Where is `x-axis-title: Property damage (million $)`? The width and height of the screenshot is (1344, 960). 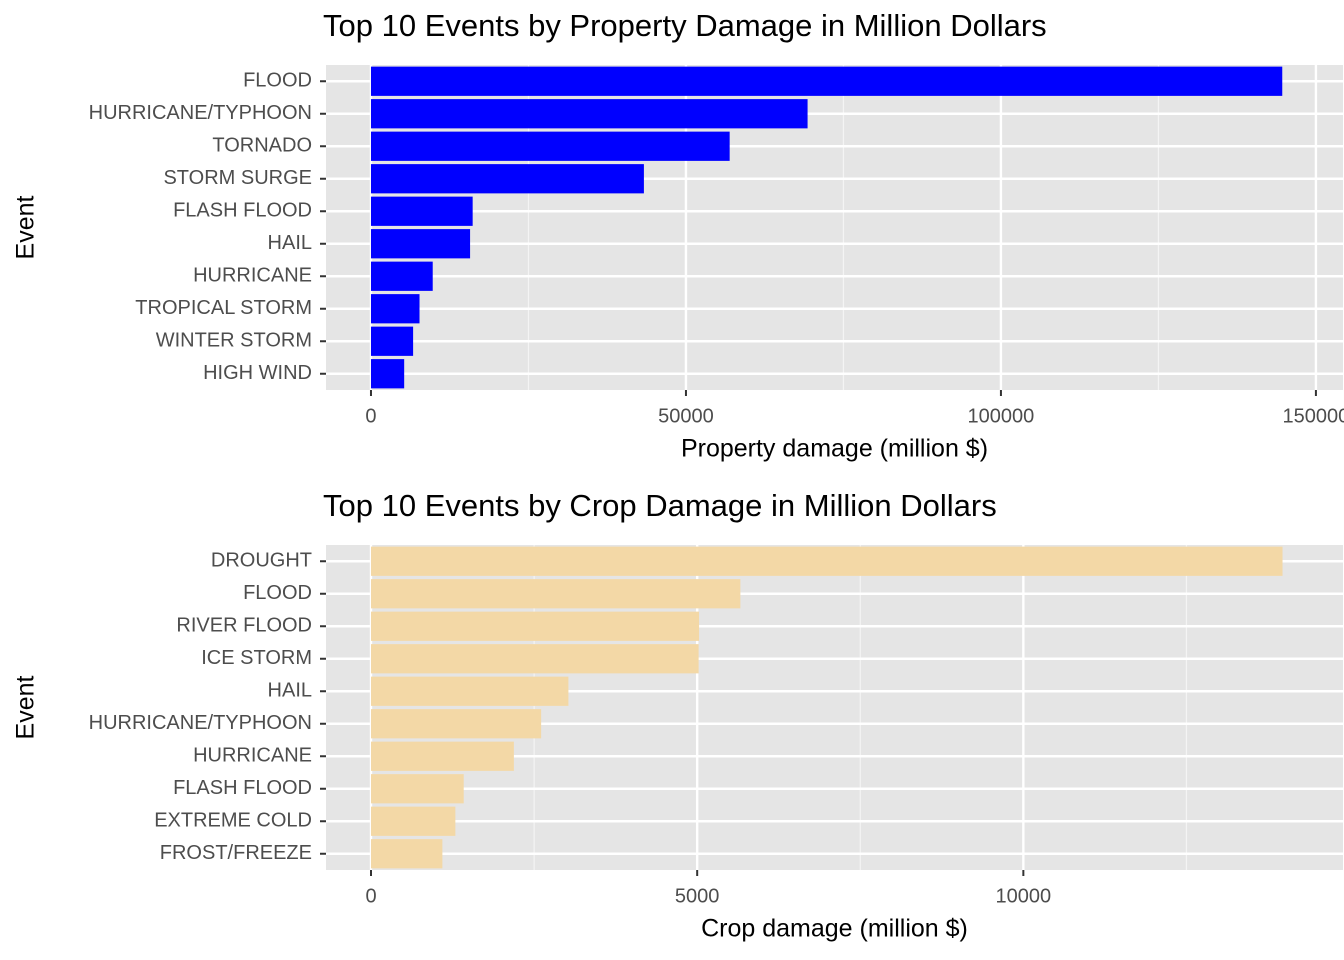
x-axis-title: Property damage (million $) is located at coordinates (834, 449).